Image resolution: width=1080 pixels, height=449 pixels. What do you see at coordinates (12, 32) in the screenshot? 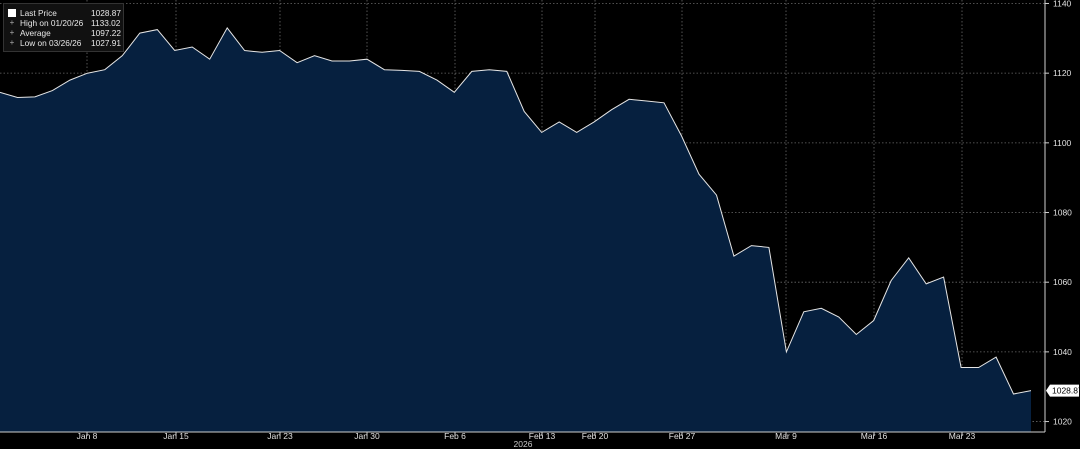
I see `average-marker-icon: +` at bounding box center [12, 32].